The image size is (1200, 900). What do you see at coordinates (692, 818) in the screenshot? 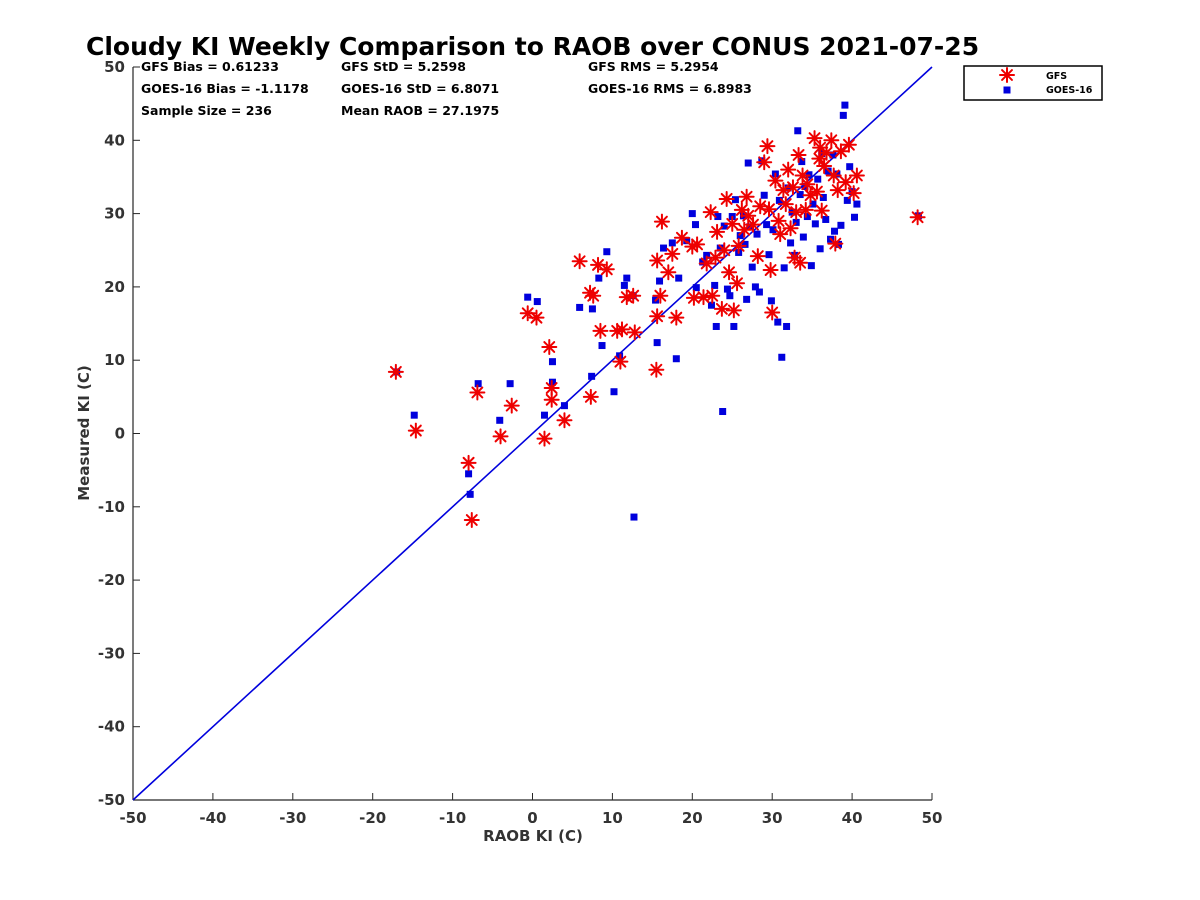
I see `x-tick-label: 20` at bounding box center [692, 818].